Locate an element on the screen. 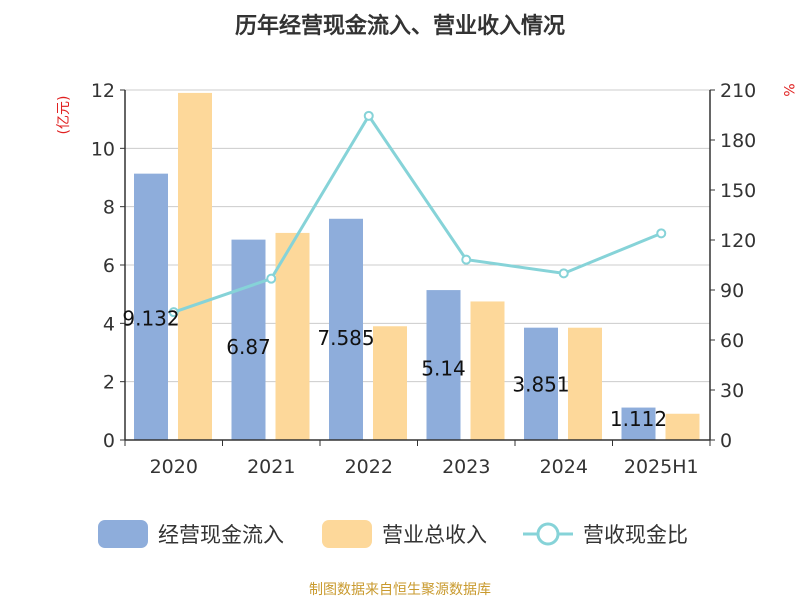 This screenshot has height=600, width=800. right-axis-unit: % is located at coordinates (788, 89).